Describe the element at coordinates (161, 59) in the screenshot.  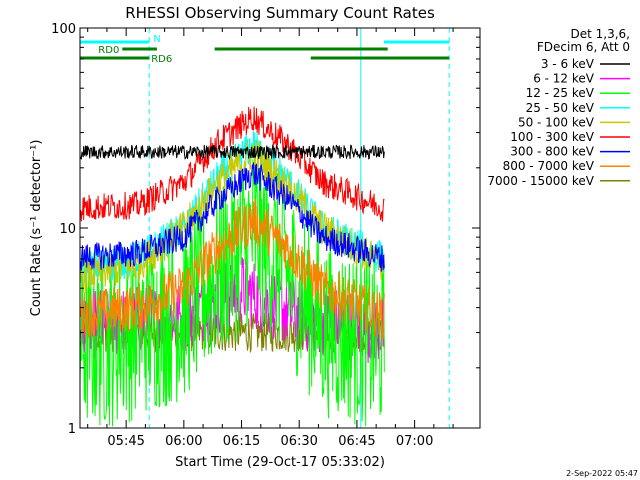
I see `flag-label: RD6` at that location.